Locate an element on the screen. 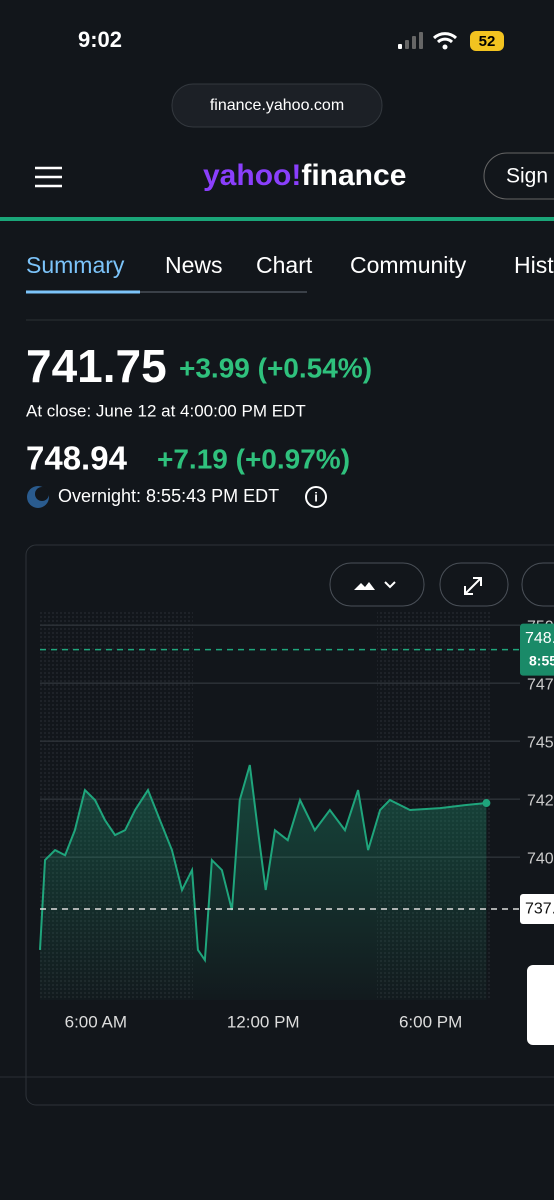 The image size is (554, 1200). tabs: Summary News Chart Community History is located at coordinates (290, 265).